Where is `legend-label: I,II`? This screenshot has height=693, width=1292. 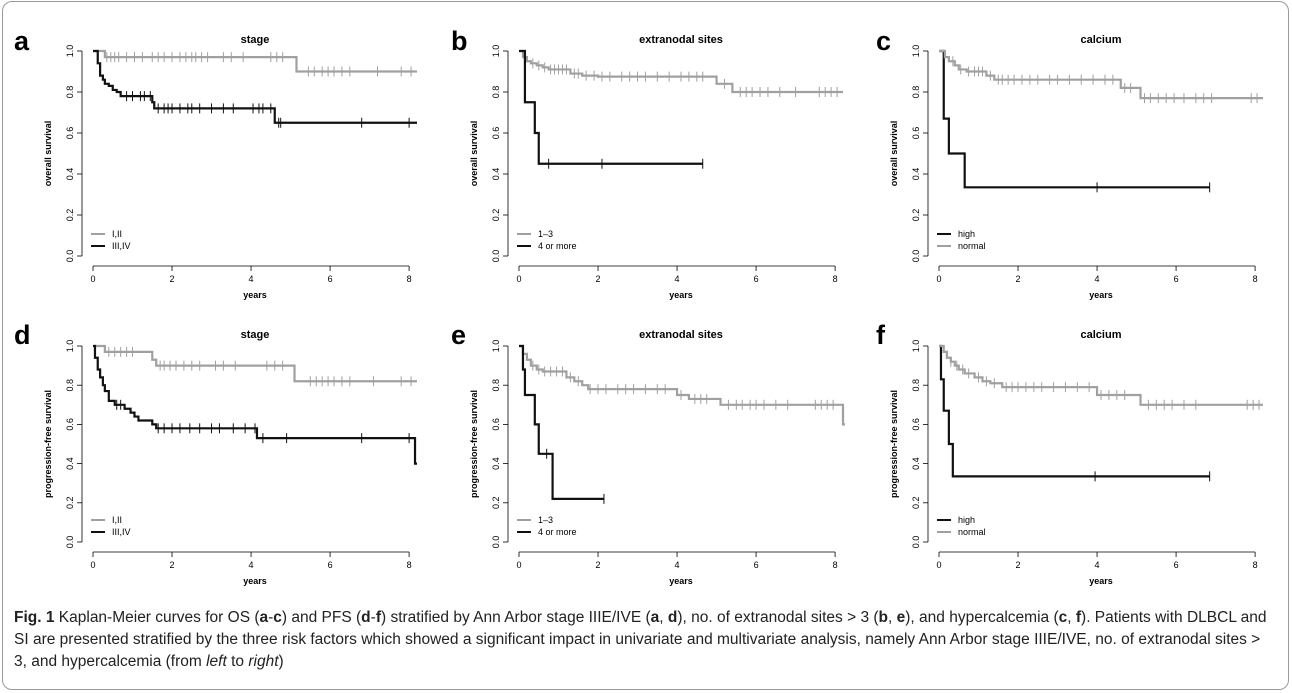 legend-label: I,II is located at coordinates (117, 234).